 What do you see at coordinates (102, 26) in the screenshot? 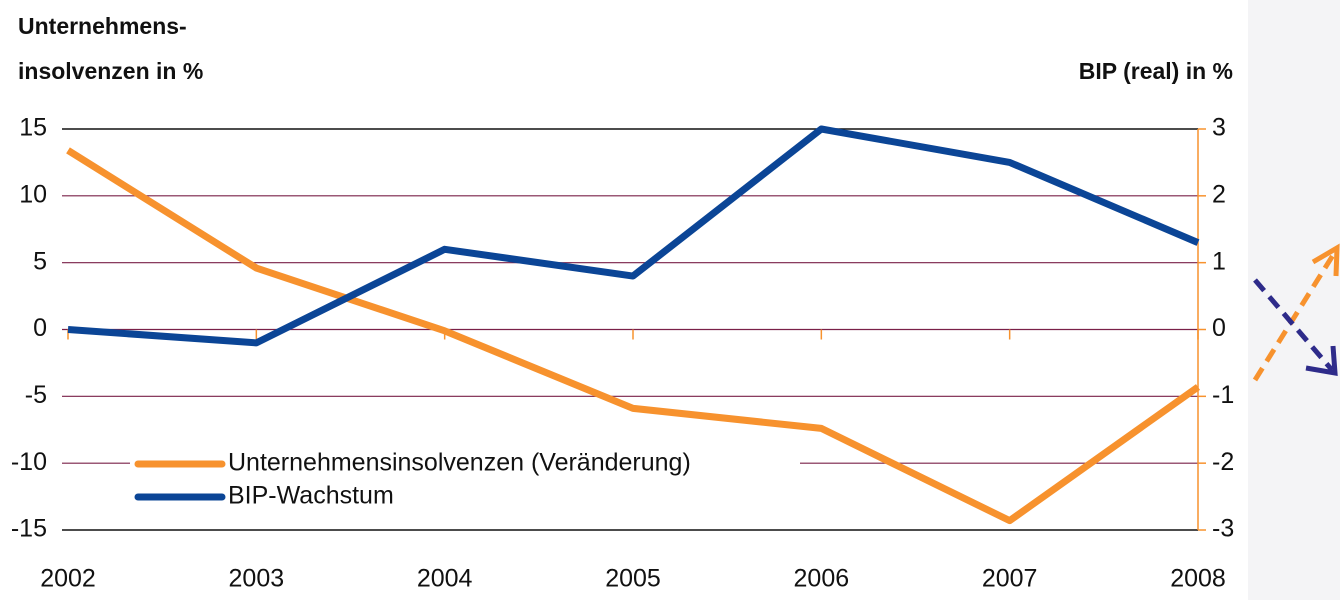
I see `y-axis-title-line-1: Unternehmens-` at bounding box center [102, 26].